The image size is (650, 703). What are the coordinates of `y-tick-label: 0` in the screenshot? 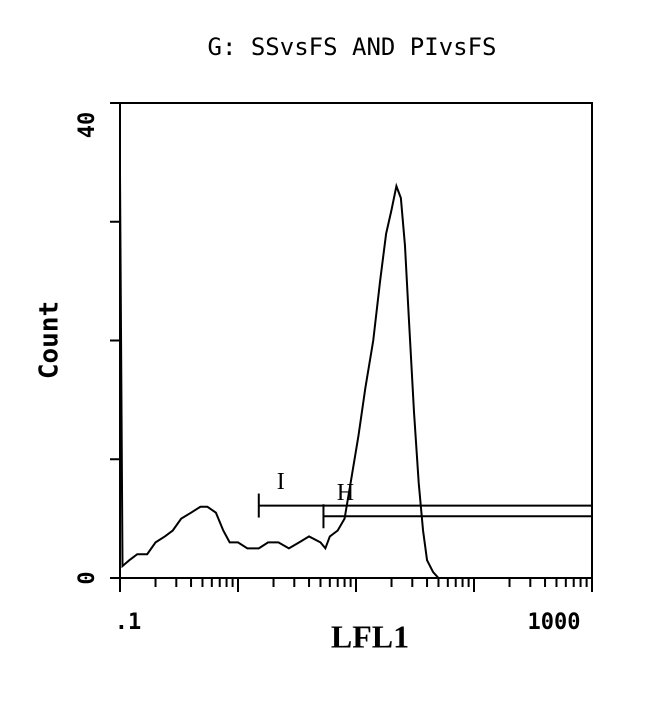 It's located at (87, 577).